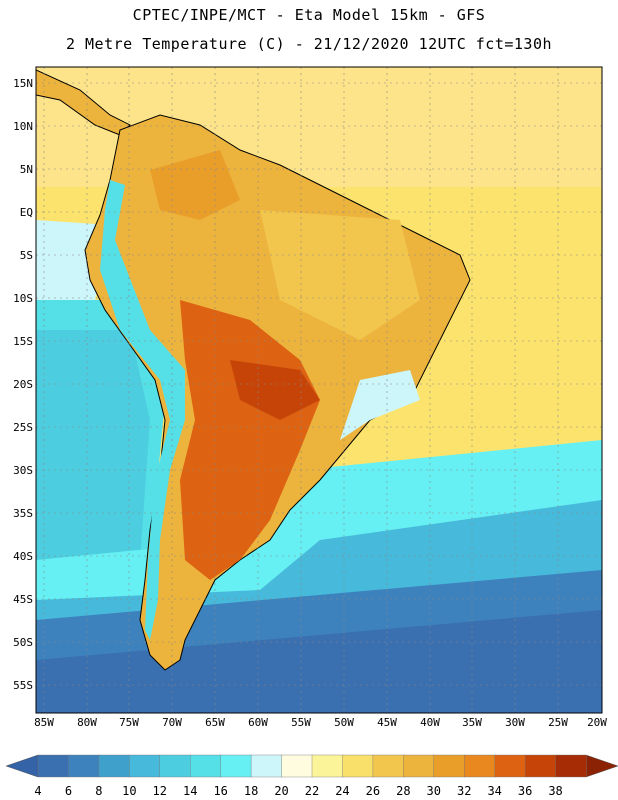 This screenshot has width=618, height=800. Describe the element at coordinates (23, 298) in the screenshot. I see `lat-label: 10S` at that location.